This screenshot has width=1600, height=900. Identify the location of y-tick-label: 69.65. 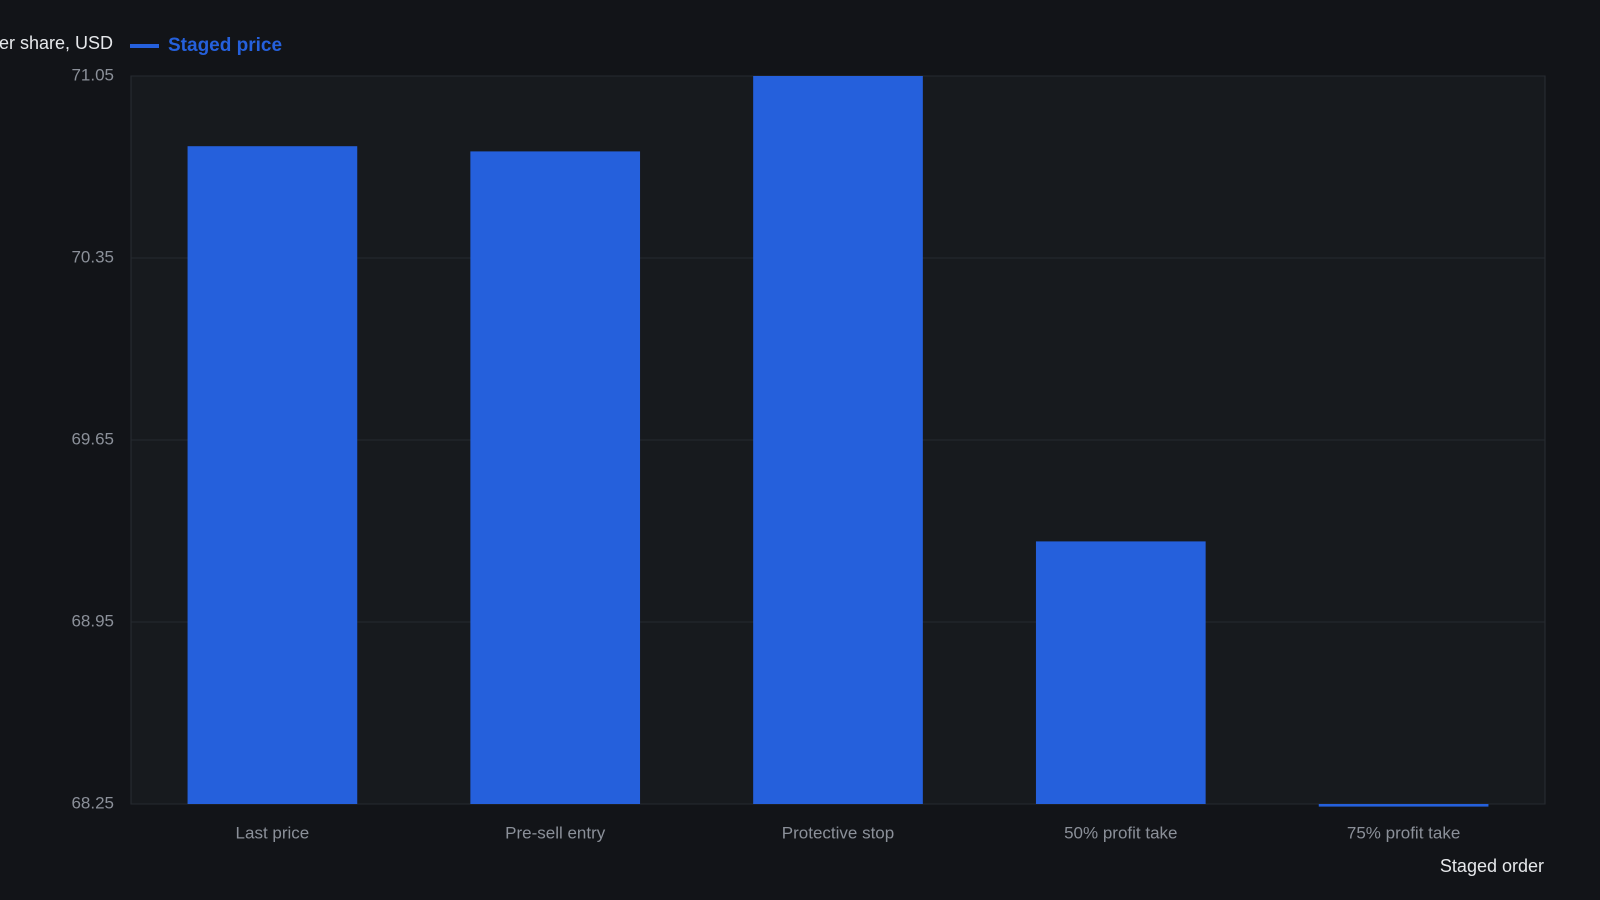
(92, 438).